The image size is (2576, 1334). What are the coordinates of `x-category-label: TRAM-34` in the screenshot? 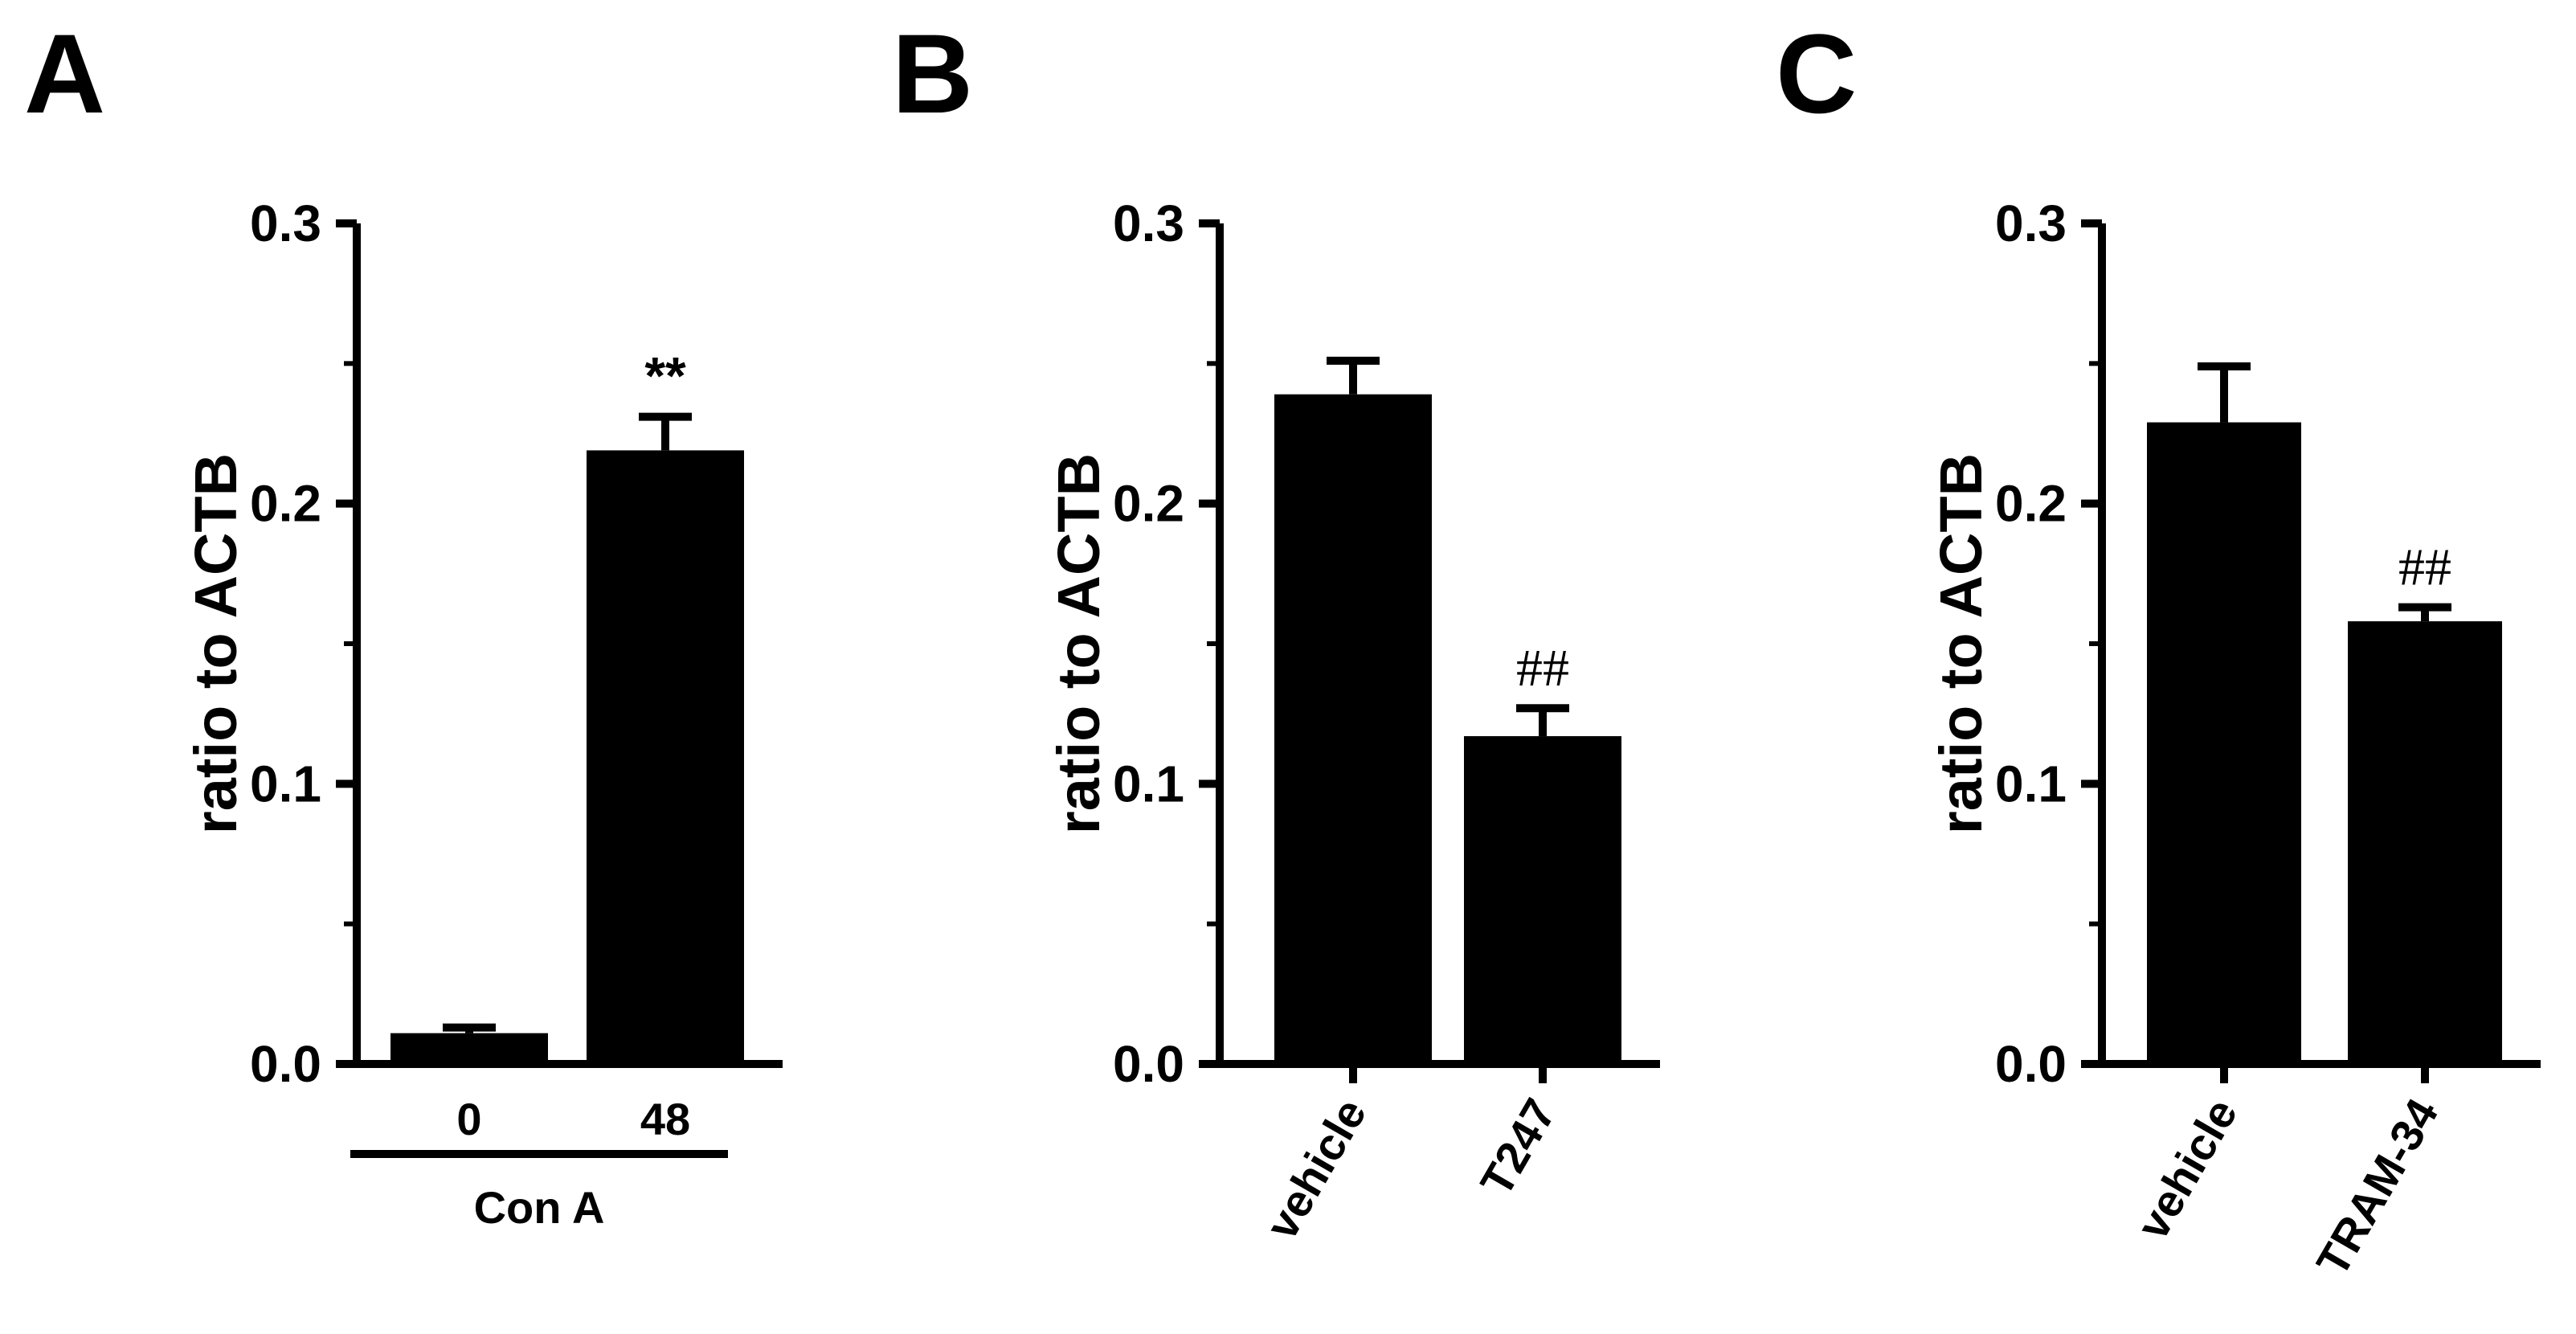 It's located at (2376, 1188).